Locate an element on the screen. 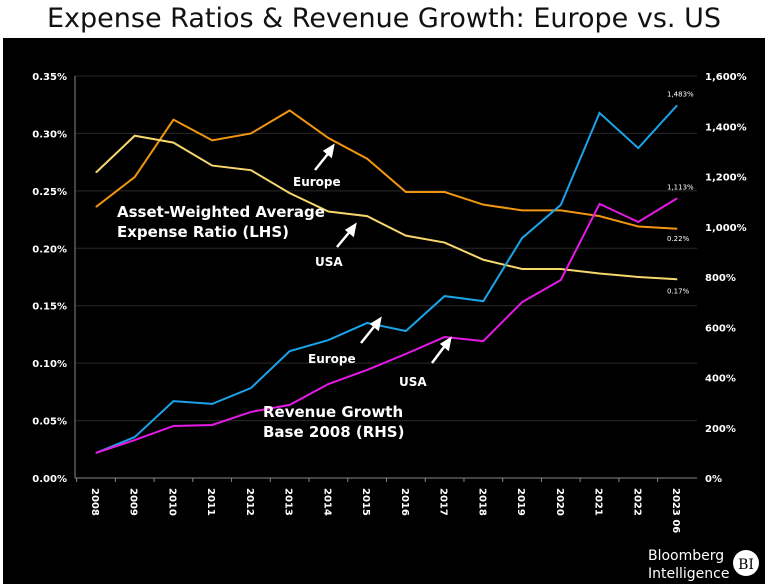 This screenshot has height=586, width=768. logo-badge-text: BI is located at coordinates (746, 565).